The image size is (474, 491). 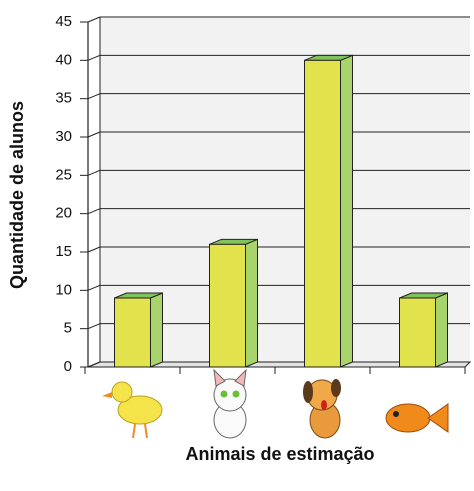 What do you see at coordinates (63, 98) in the screenshot?
I see `y-tick-label: 35` at bounding box center [63, 98].